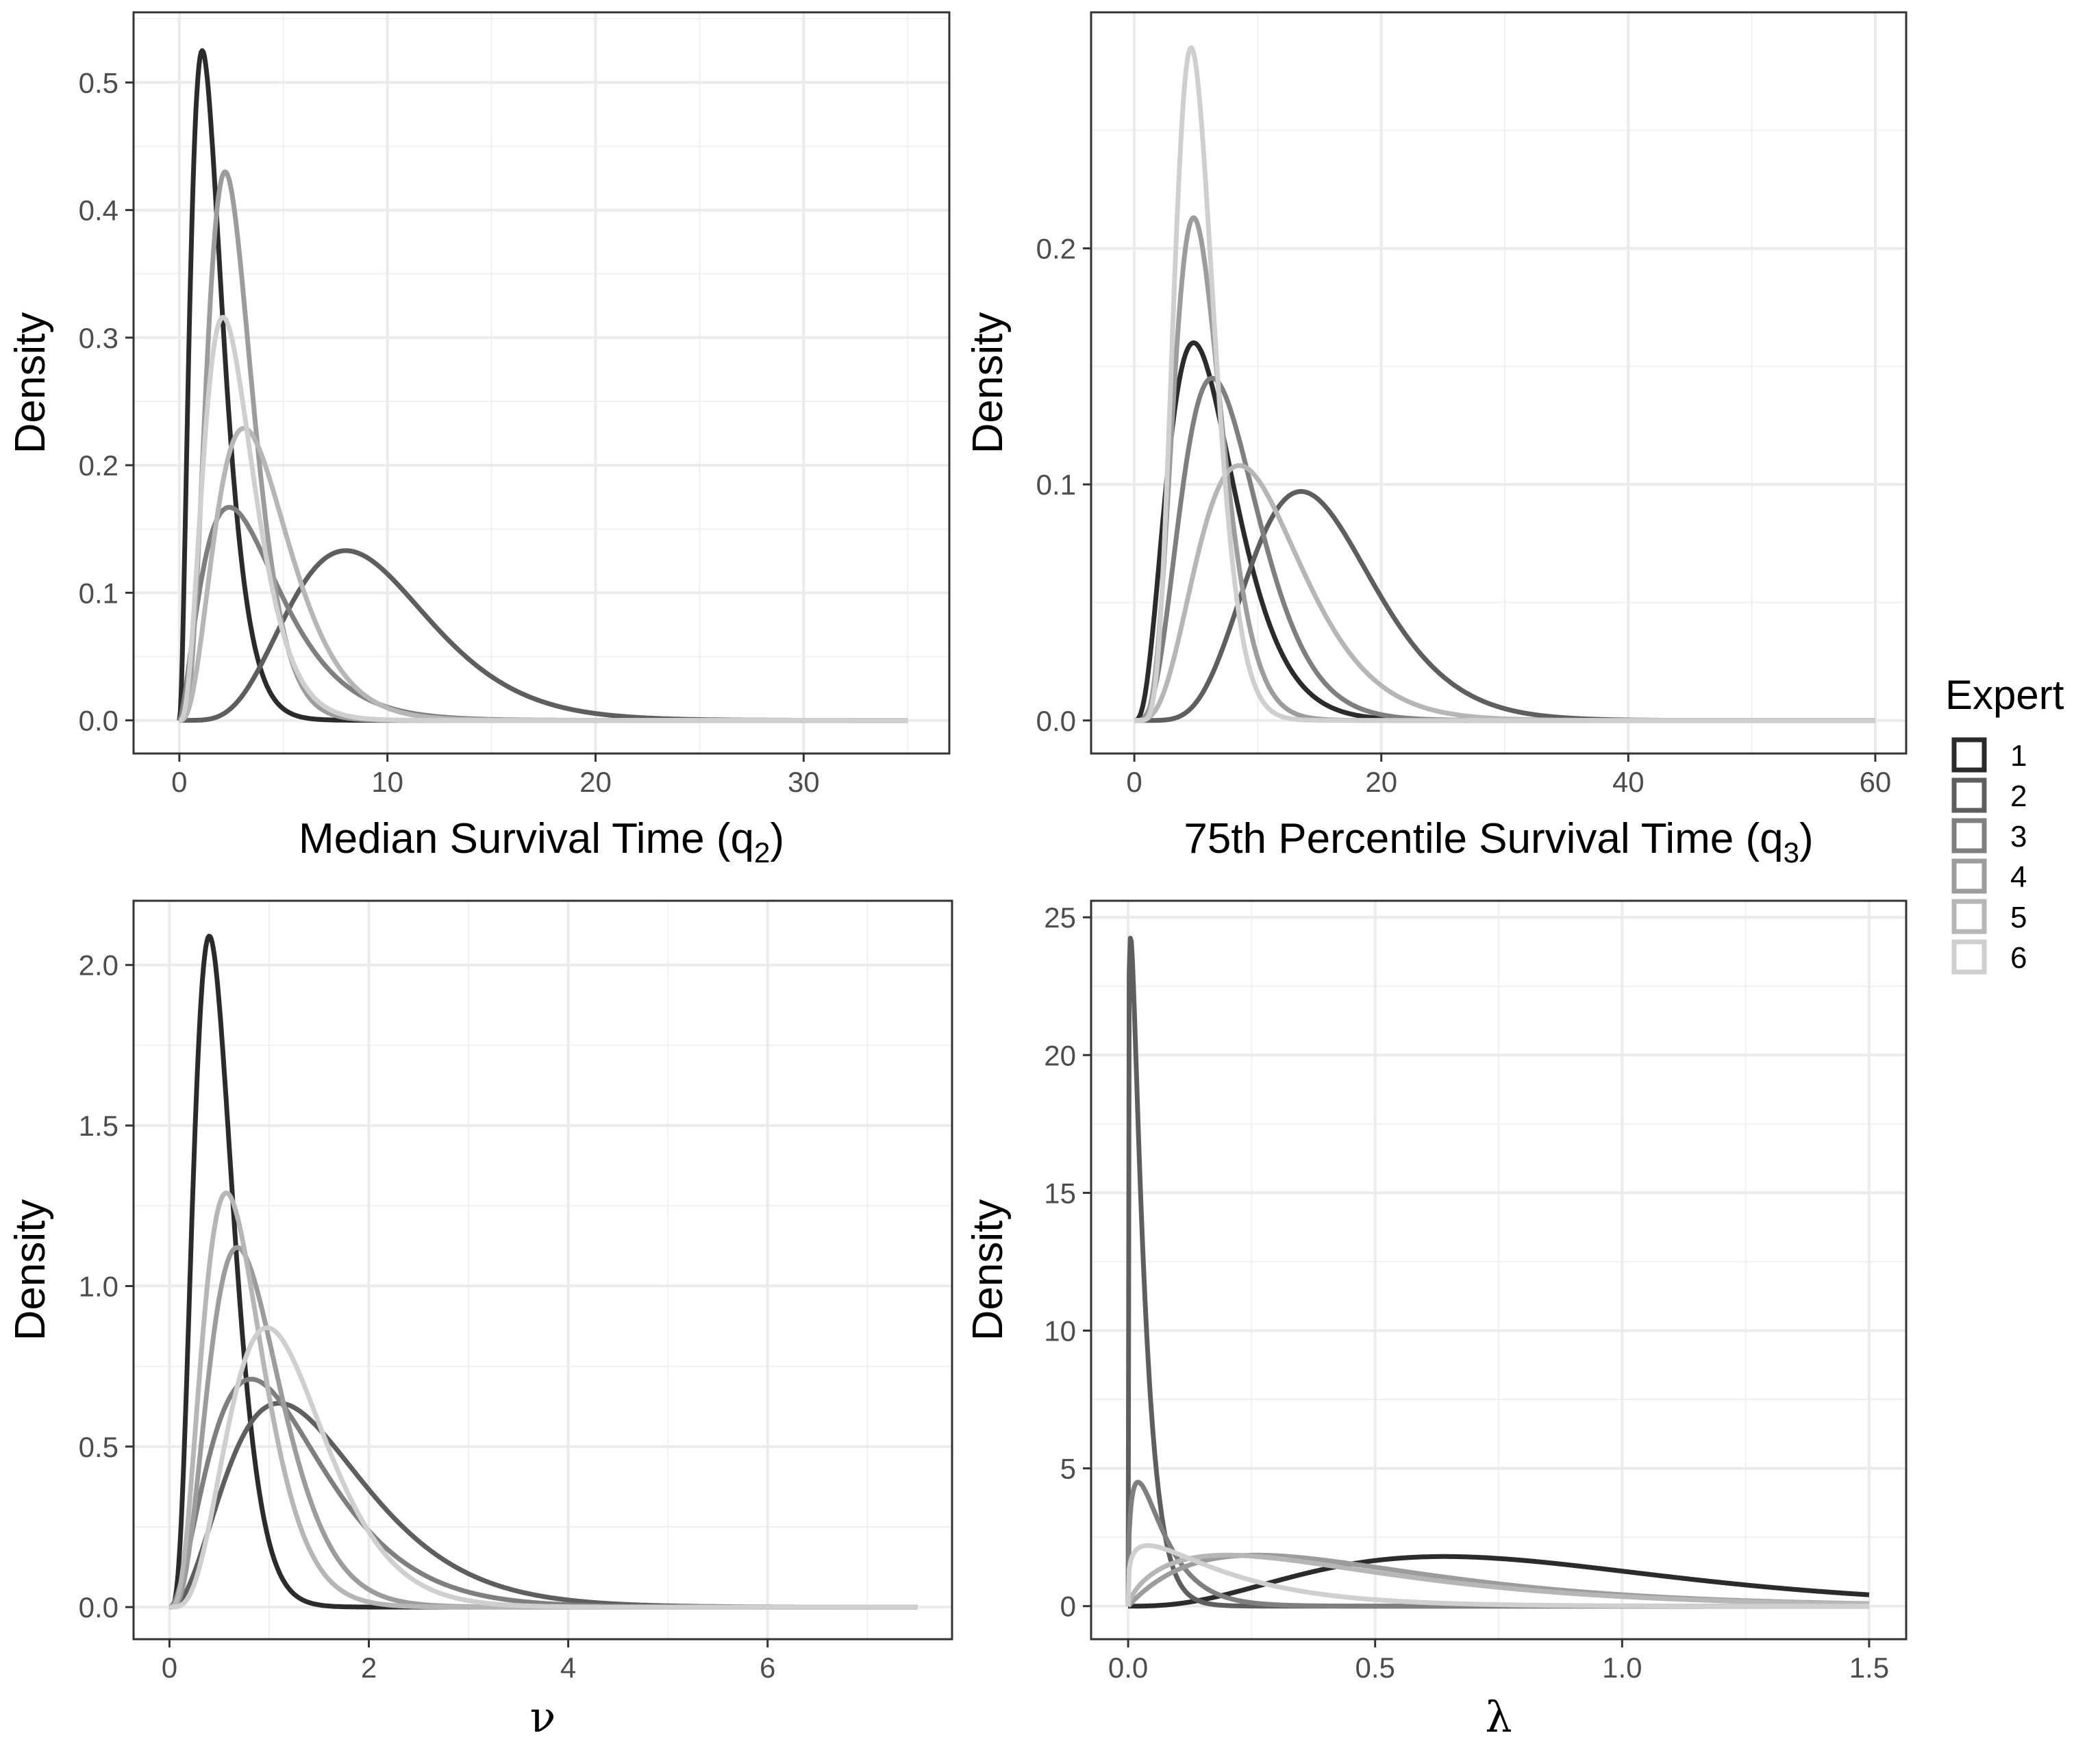 The image size is (2100, 1744). What do you see at coordinates (98, 1286) in the screenshot?
I see `y-tick-label: 1.0` at bounding box center [98, 1286].